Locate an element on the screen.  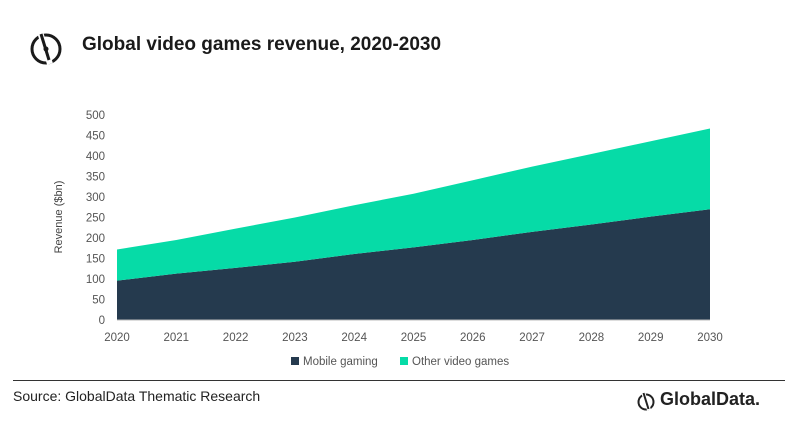
x-tick-label: 2026 is located at coordinates (473, 338).